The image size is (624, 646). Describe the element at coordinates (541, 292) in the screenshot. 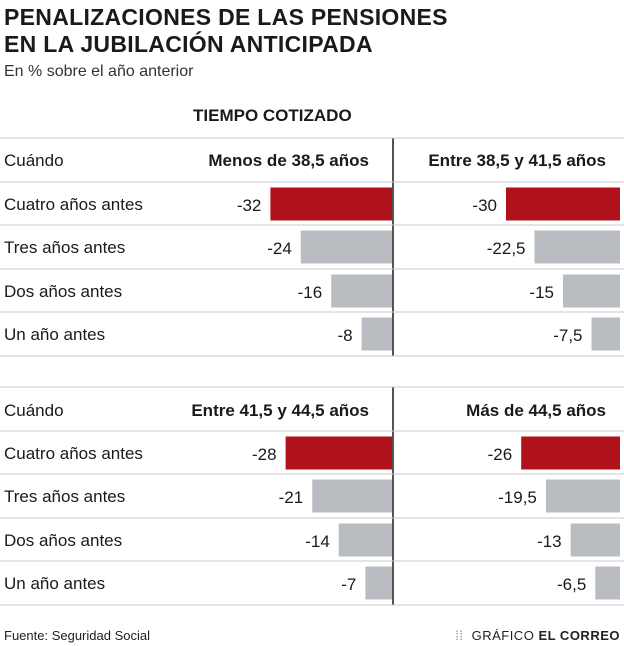

I see `bar-value-label: -15` at that location.